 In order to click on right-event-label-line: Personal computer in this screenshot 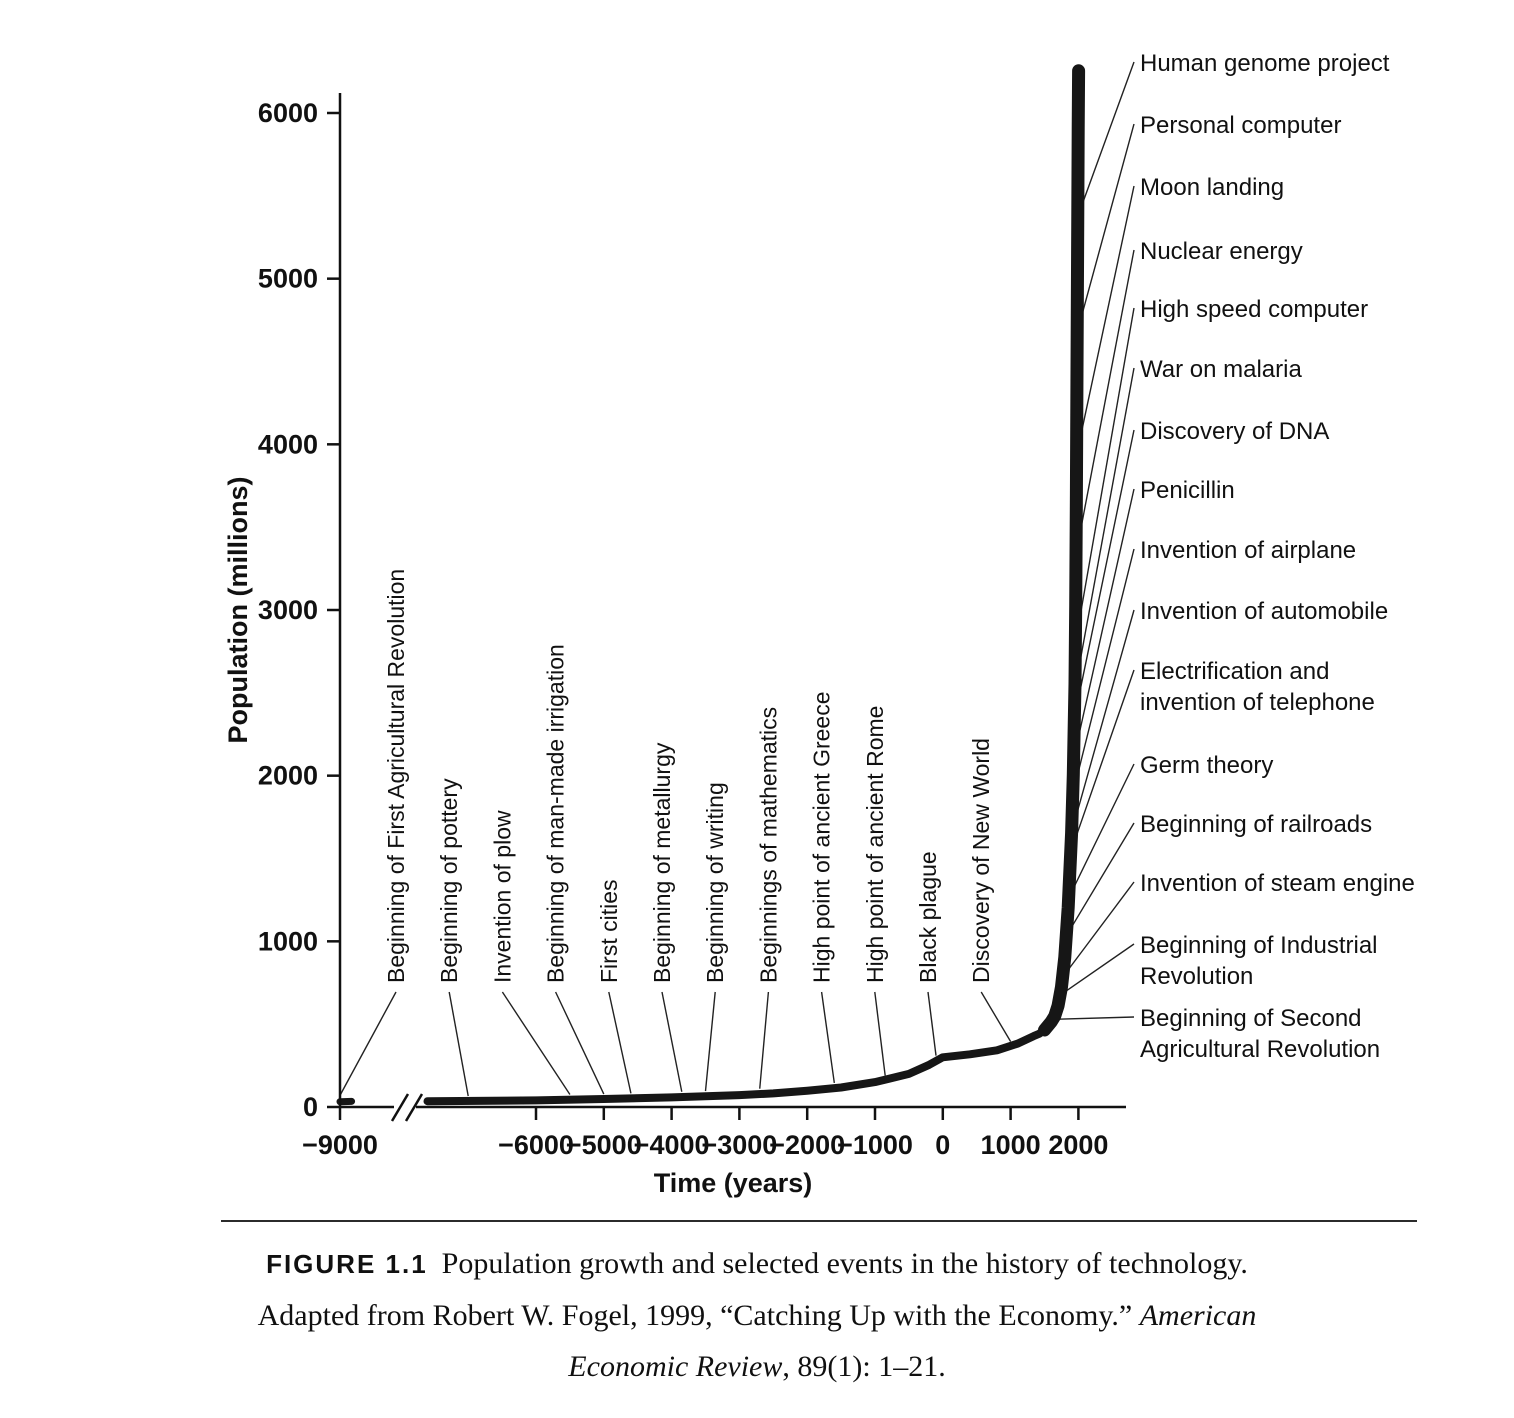, I will do `click(1240, 125)`.